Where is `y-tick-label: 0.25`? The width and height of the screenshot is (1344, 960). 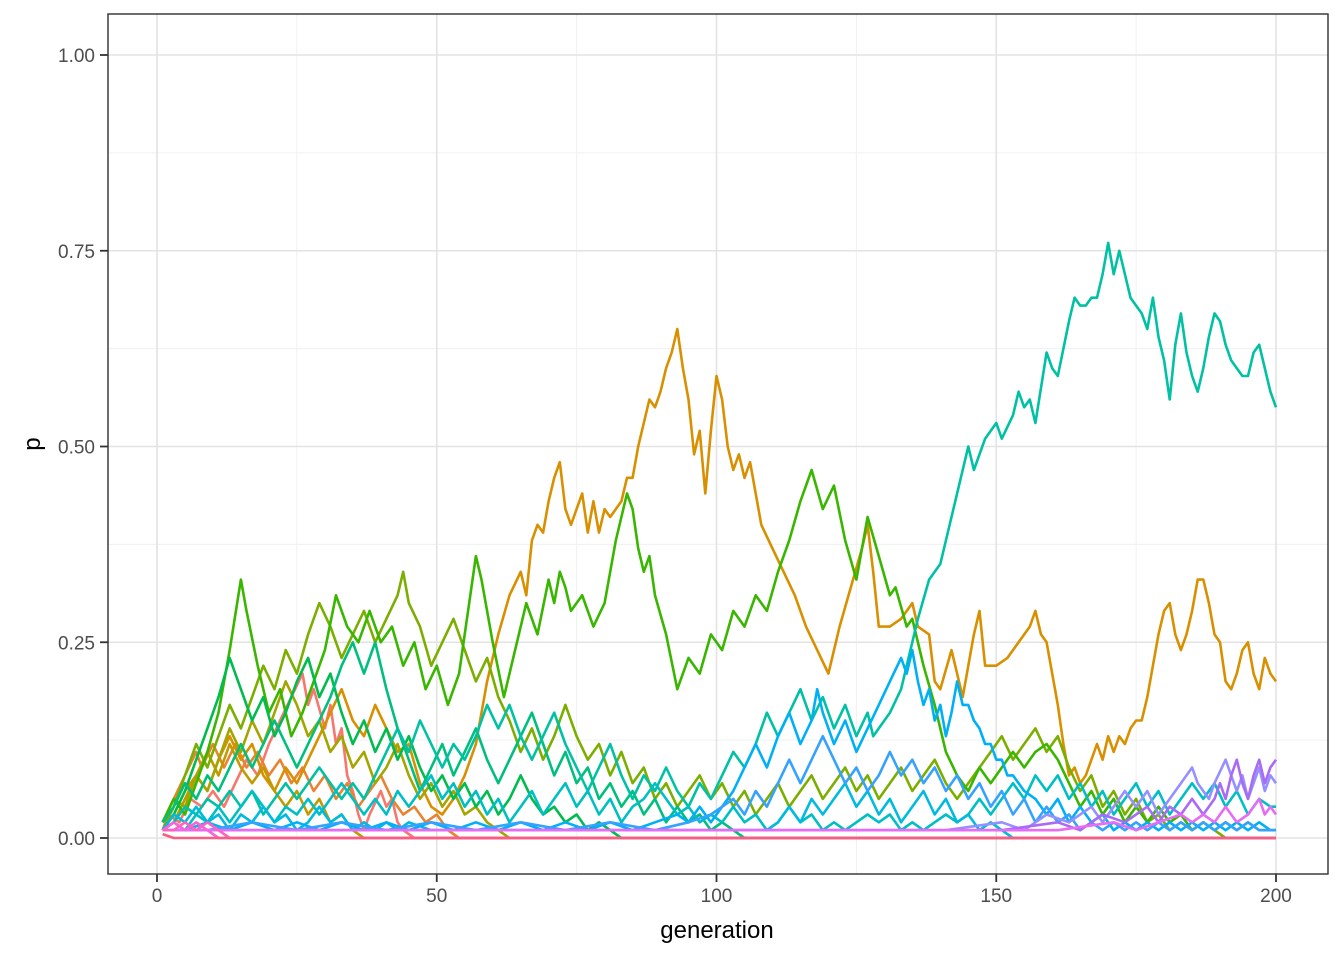 y-tick-label: 0.25 is located at coordinates (76, 643).